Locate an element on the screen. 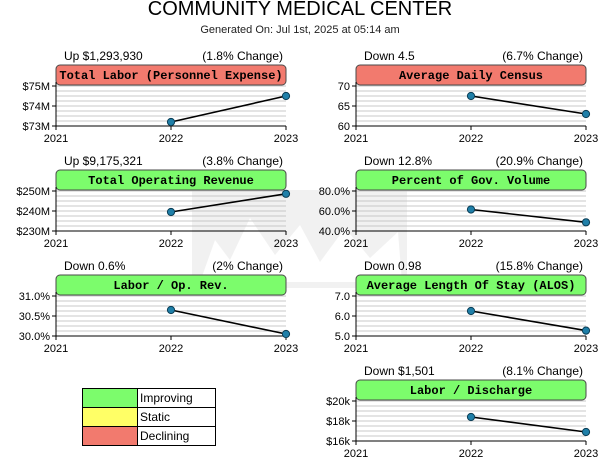  y-tick-label: 40.0% is located at coordinates (334, 232).